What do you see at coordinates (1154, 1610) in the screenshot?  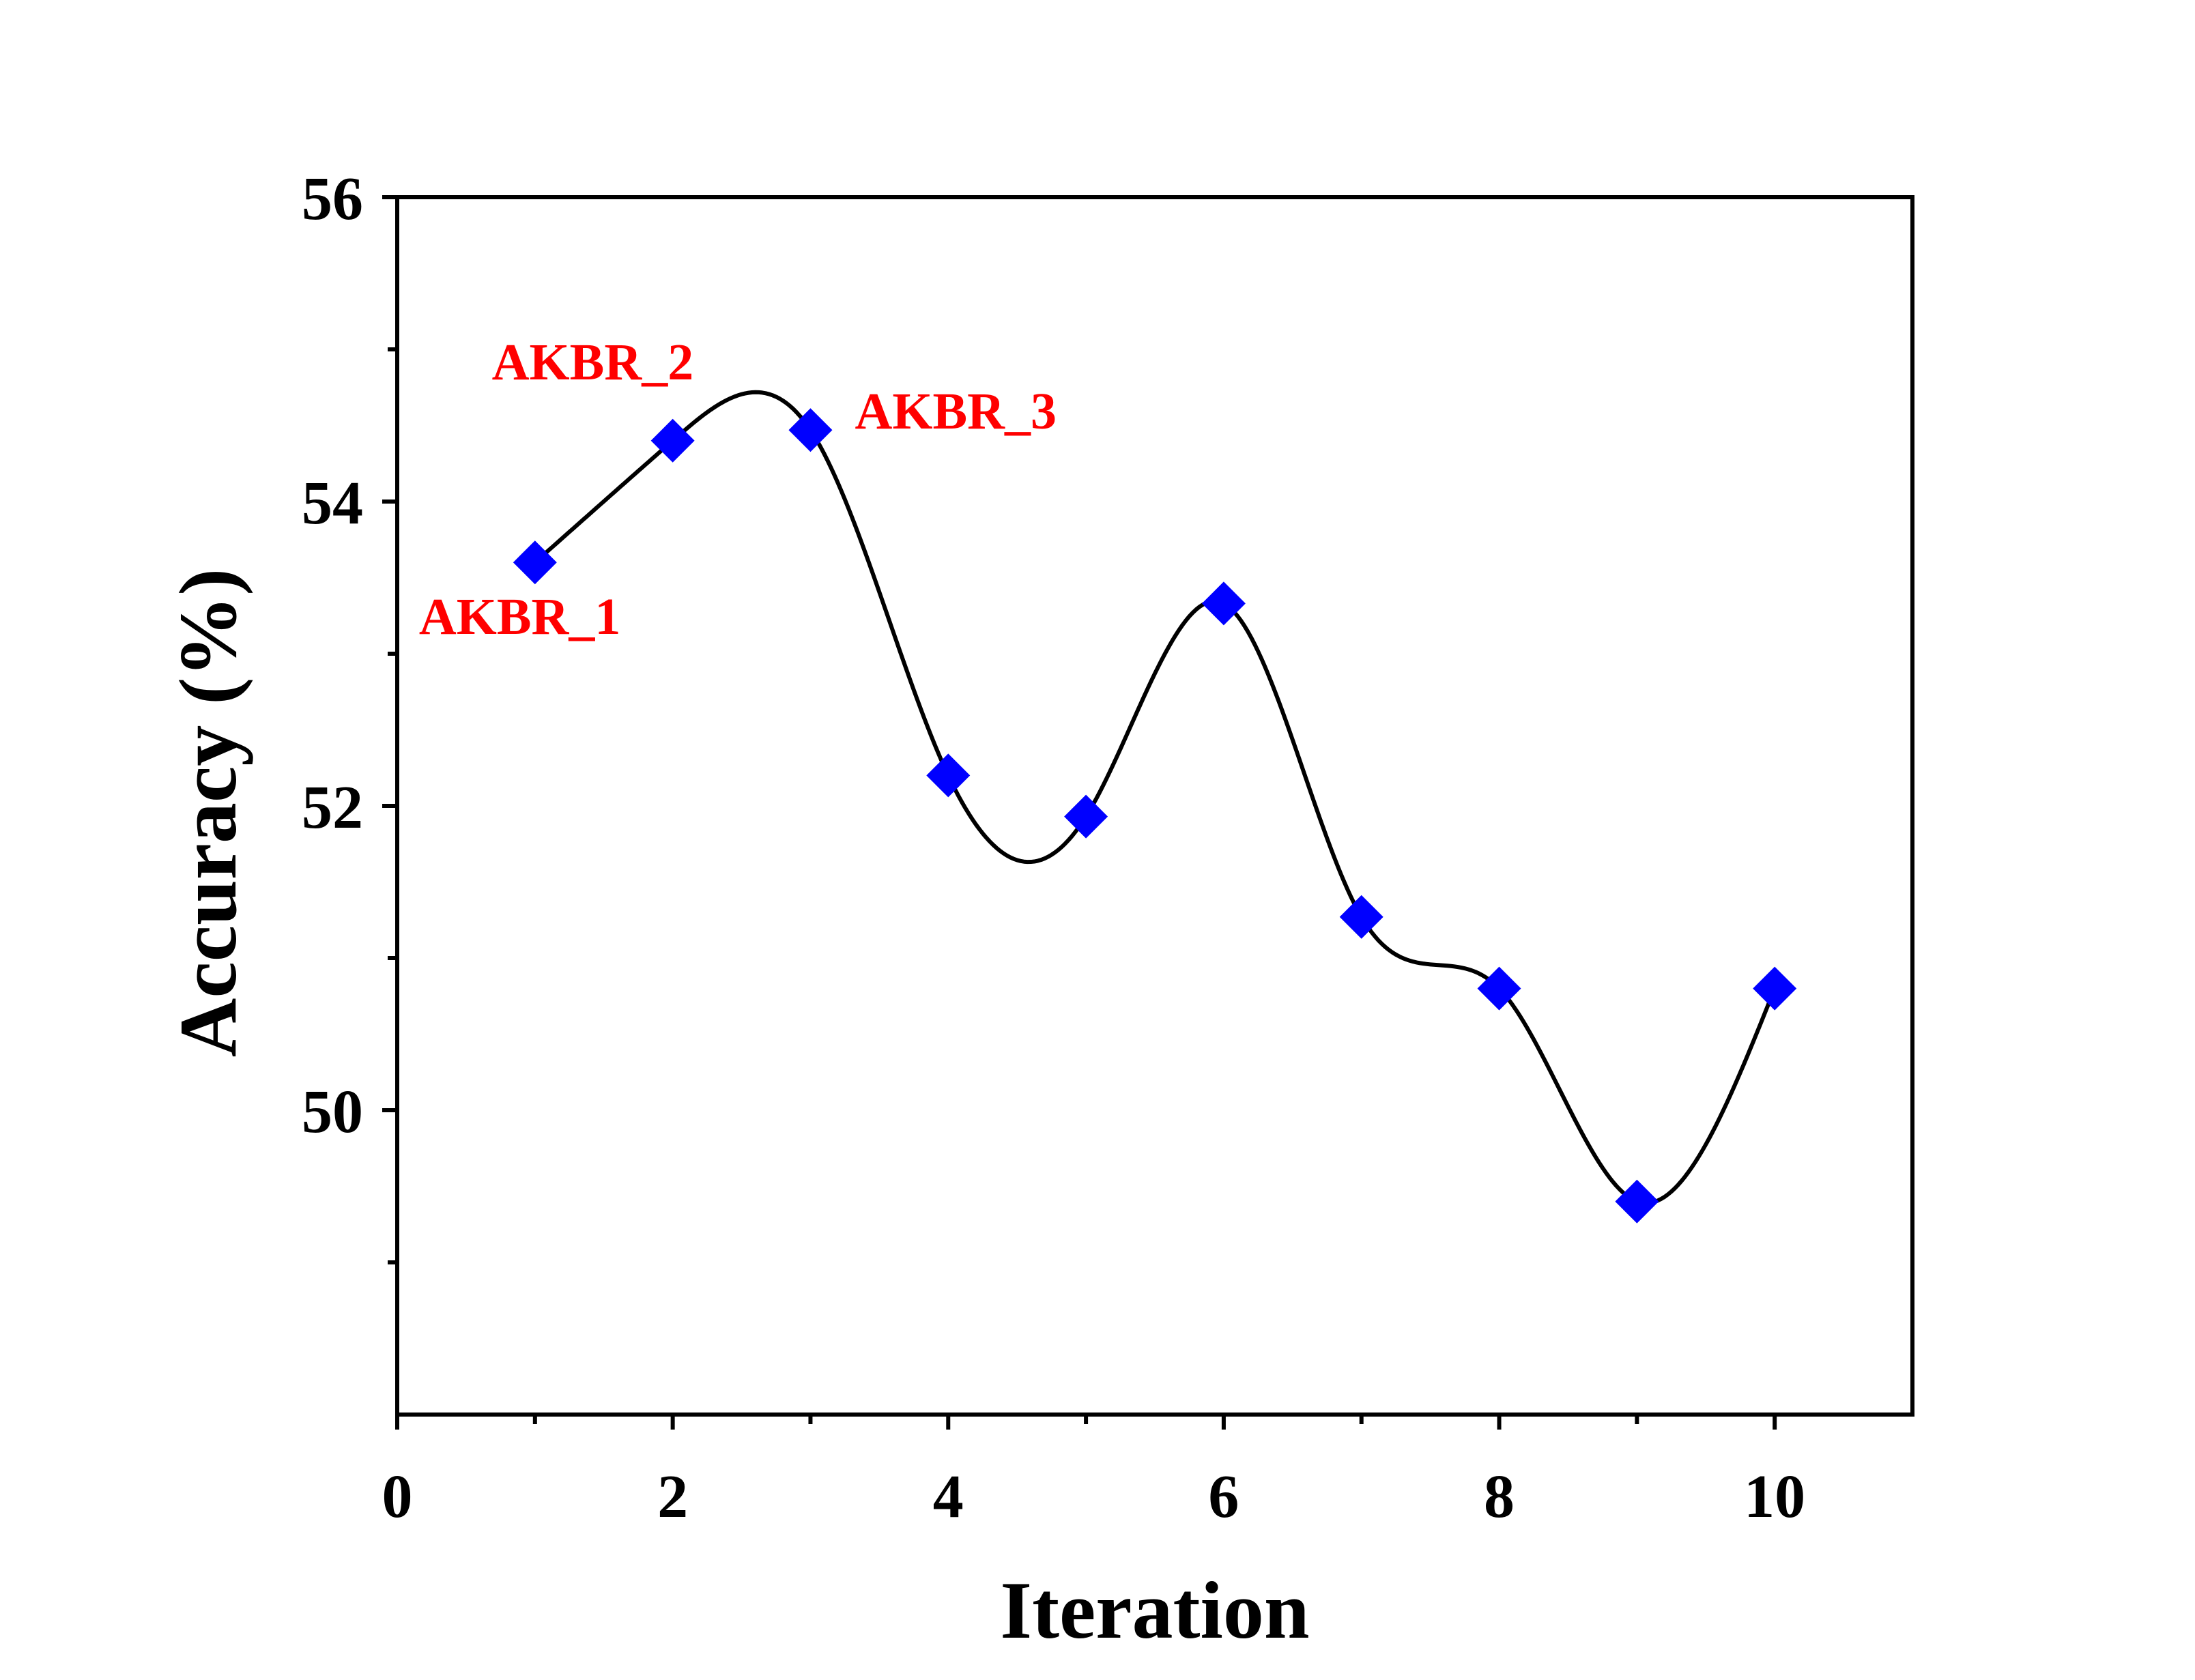 I see `x-axis-title: Iteration` at bounding box center [1154, 1610].